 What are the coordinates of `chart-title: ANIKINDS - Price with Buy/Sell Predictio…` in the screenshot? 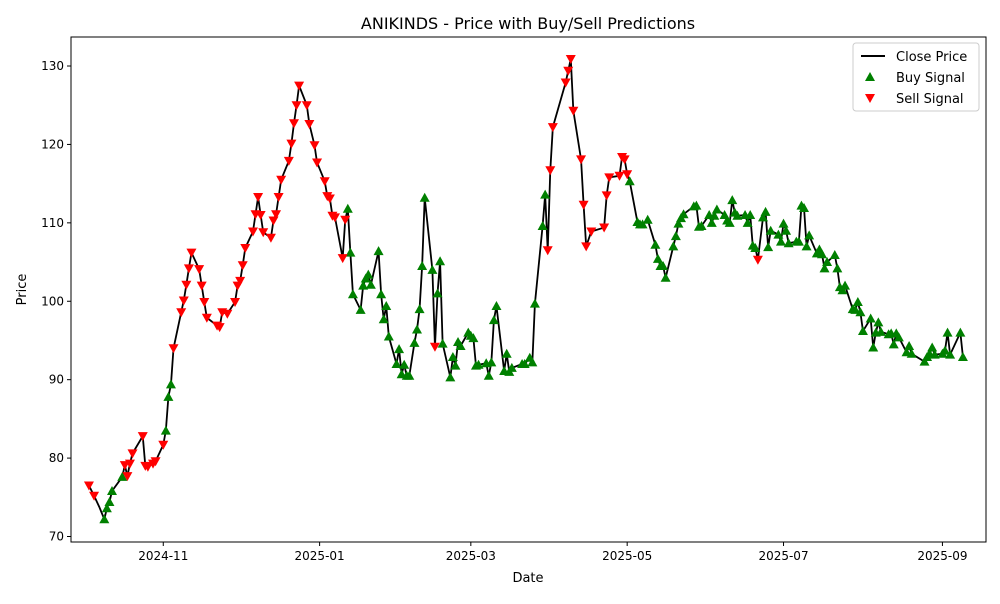 It's located at (528, 23).